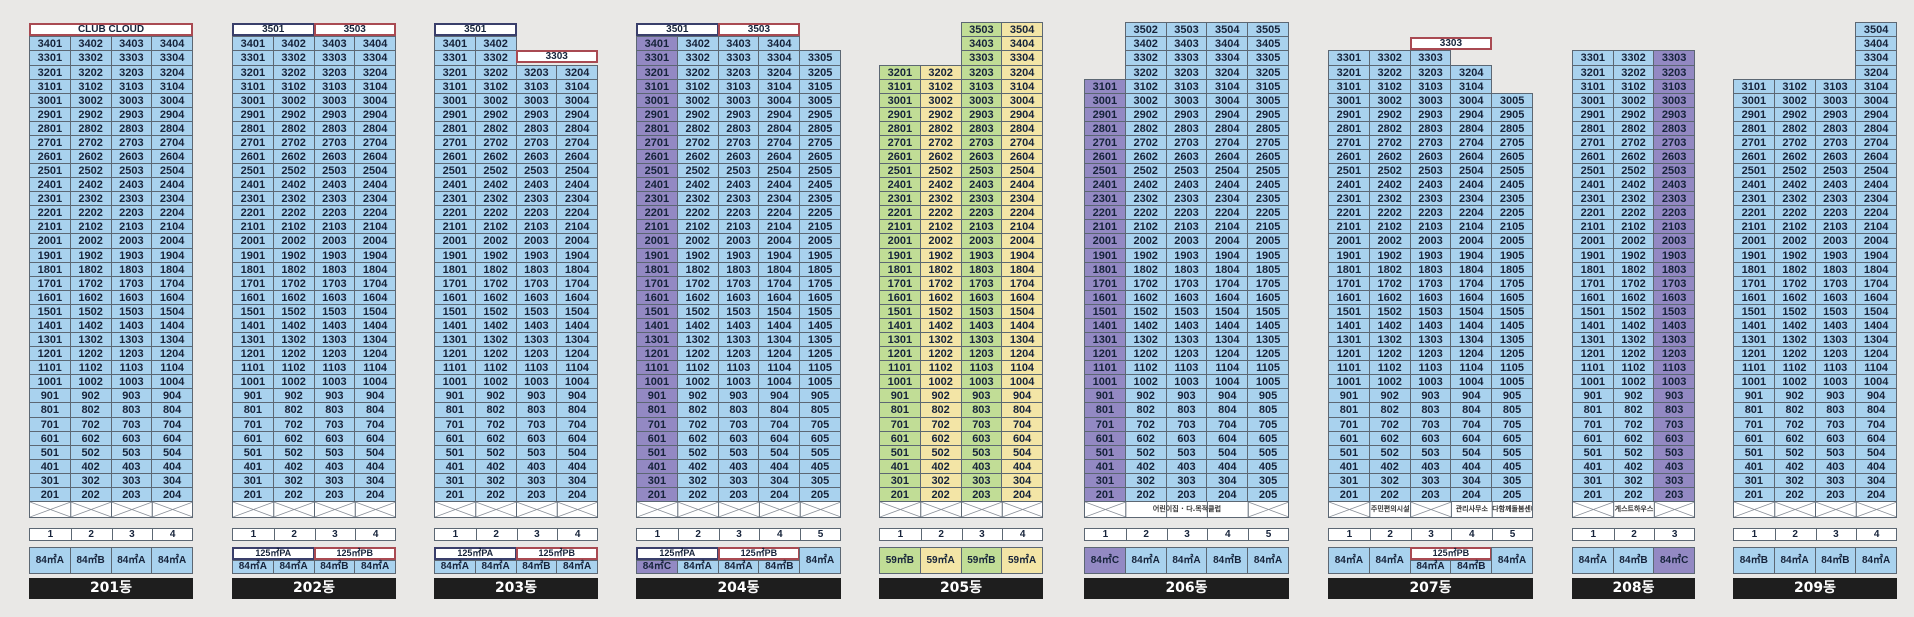  I want to click on unit-cell: 502, so click(1145, 452).